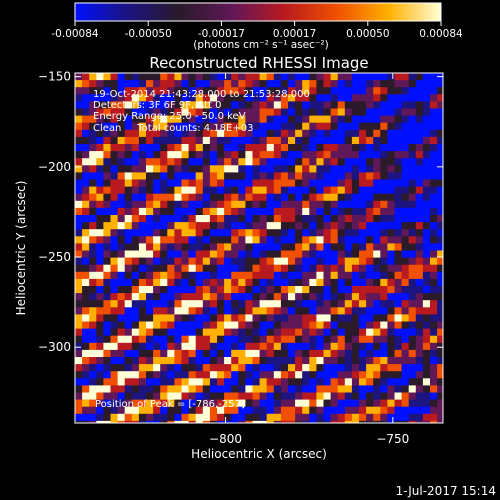  Describe the element at coordinates (294, 34) in the screenshot. I see `colorbar-tick-label: 0.00017` at that location.